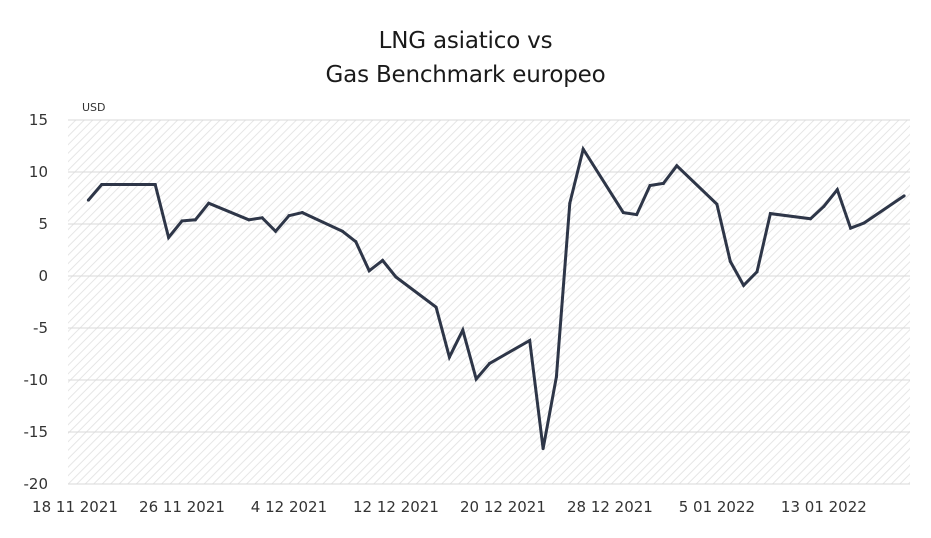 Image resolution: width=931 pixels, height=538 pixels. What do you see at coordinates (717, 507) in the screenshot?
I see `x-tick-label: 5 01 2022` at bounding box center [717, 507].